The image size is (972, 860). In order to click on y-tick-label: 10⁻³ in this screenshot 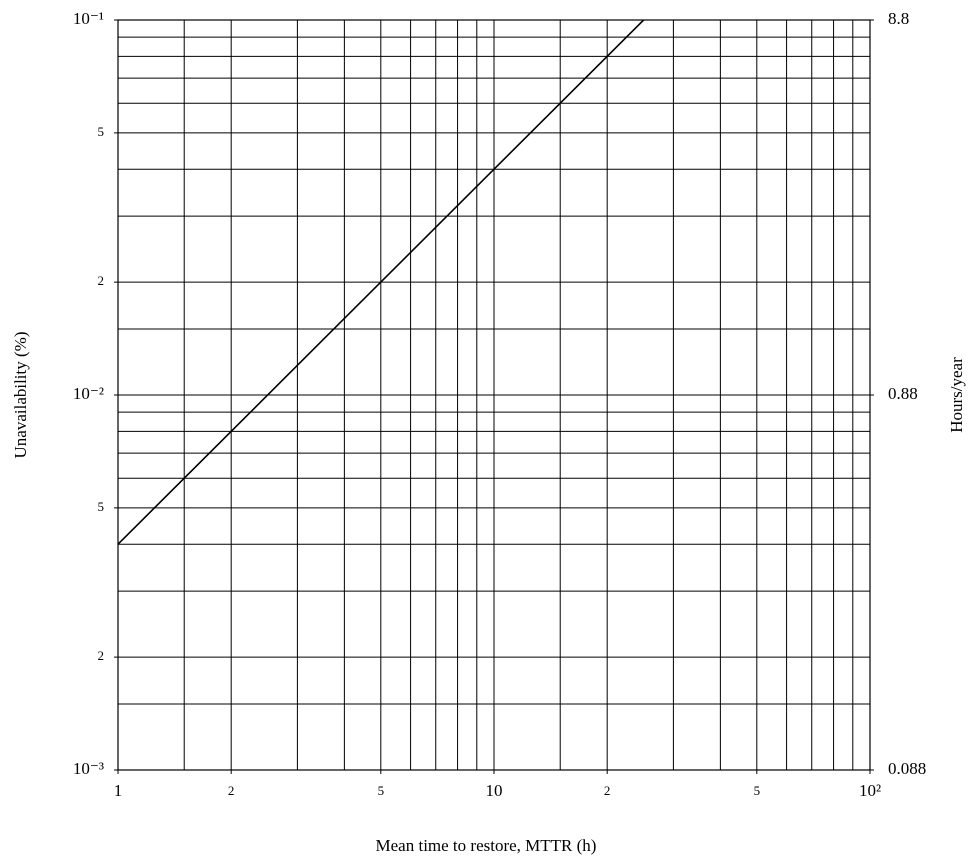, I will do `click(88, 768)`.